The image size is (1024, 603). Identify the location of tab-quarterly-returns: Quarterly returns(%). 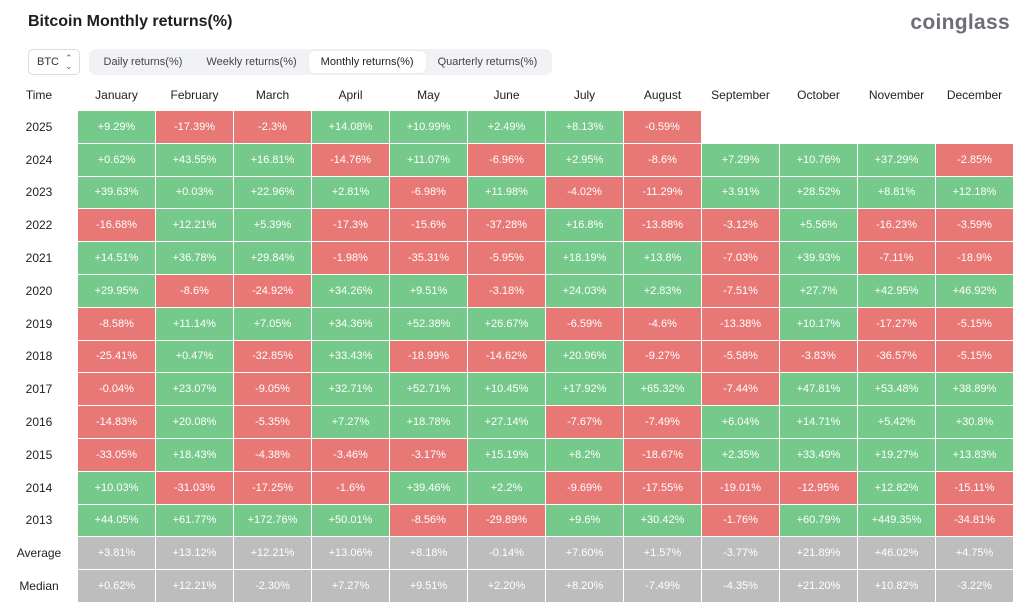
(487, 62).